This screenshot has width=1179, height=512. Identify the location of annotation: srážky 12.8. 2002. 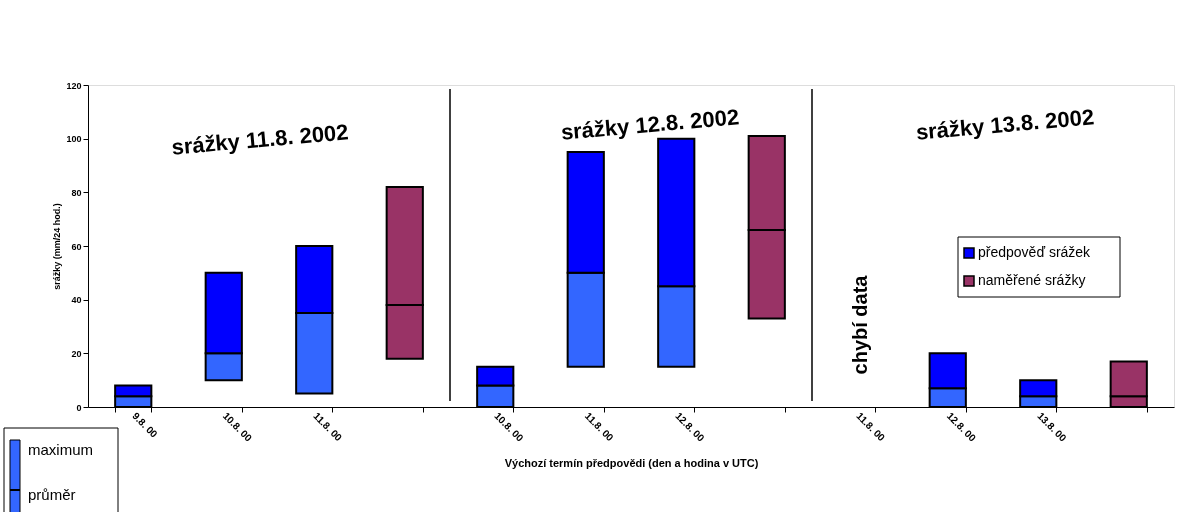
(650, 124).